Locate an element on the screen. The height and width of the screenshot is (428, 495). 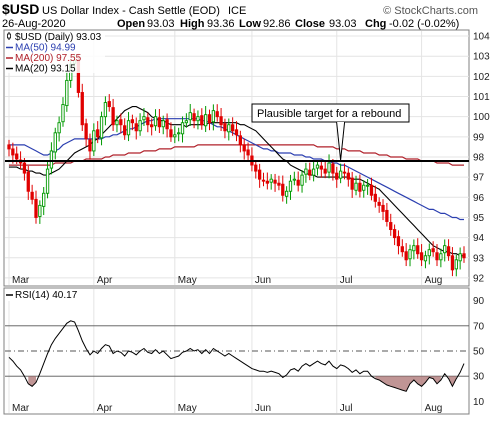
legend-candle-body is located at coordinates (9, 36).